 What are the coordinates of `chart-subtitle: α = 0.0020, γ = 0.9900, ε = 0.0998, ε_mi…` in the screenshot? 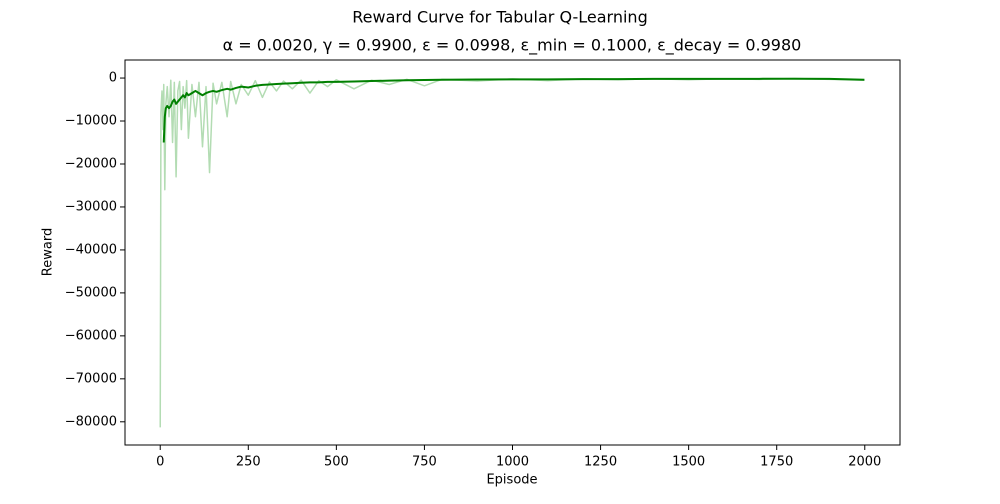 It's located at (512, 46).